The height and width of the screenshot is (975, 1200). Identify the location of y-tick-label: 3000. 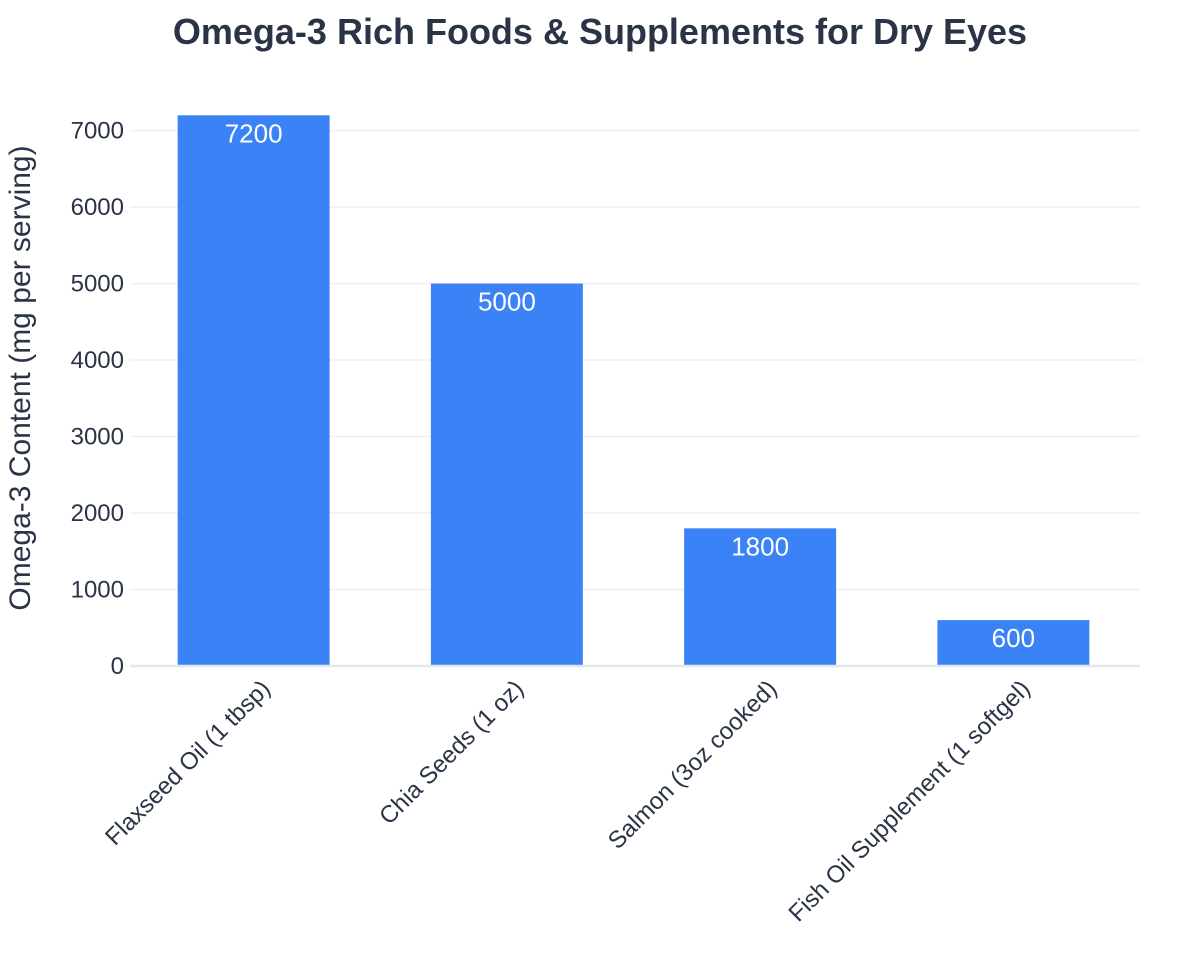
(97, 437).